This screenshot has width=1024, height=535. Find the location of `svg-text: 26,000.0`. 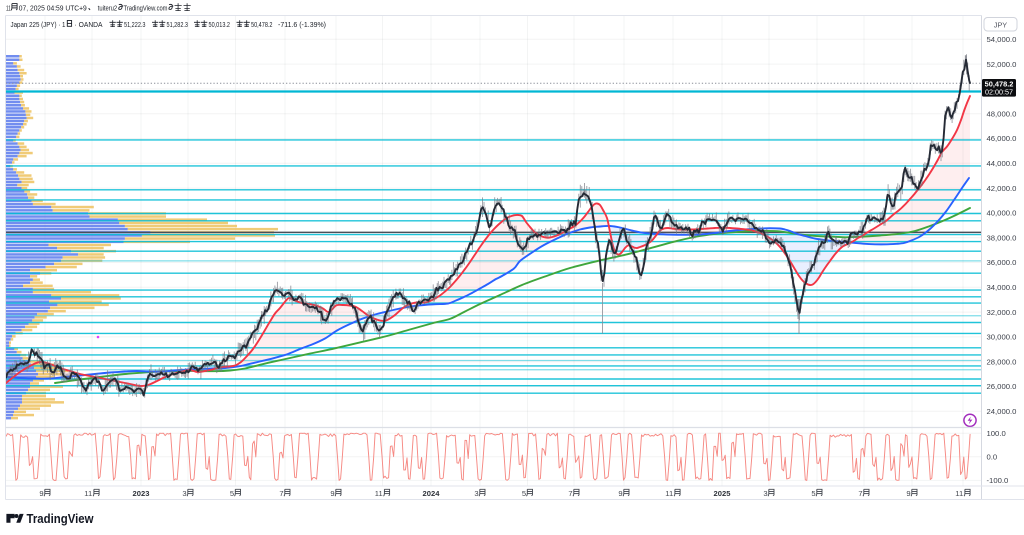

svg-text: 26,000.0 is located at coordinates (1002, 386).